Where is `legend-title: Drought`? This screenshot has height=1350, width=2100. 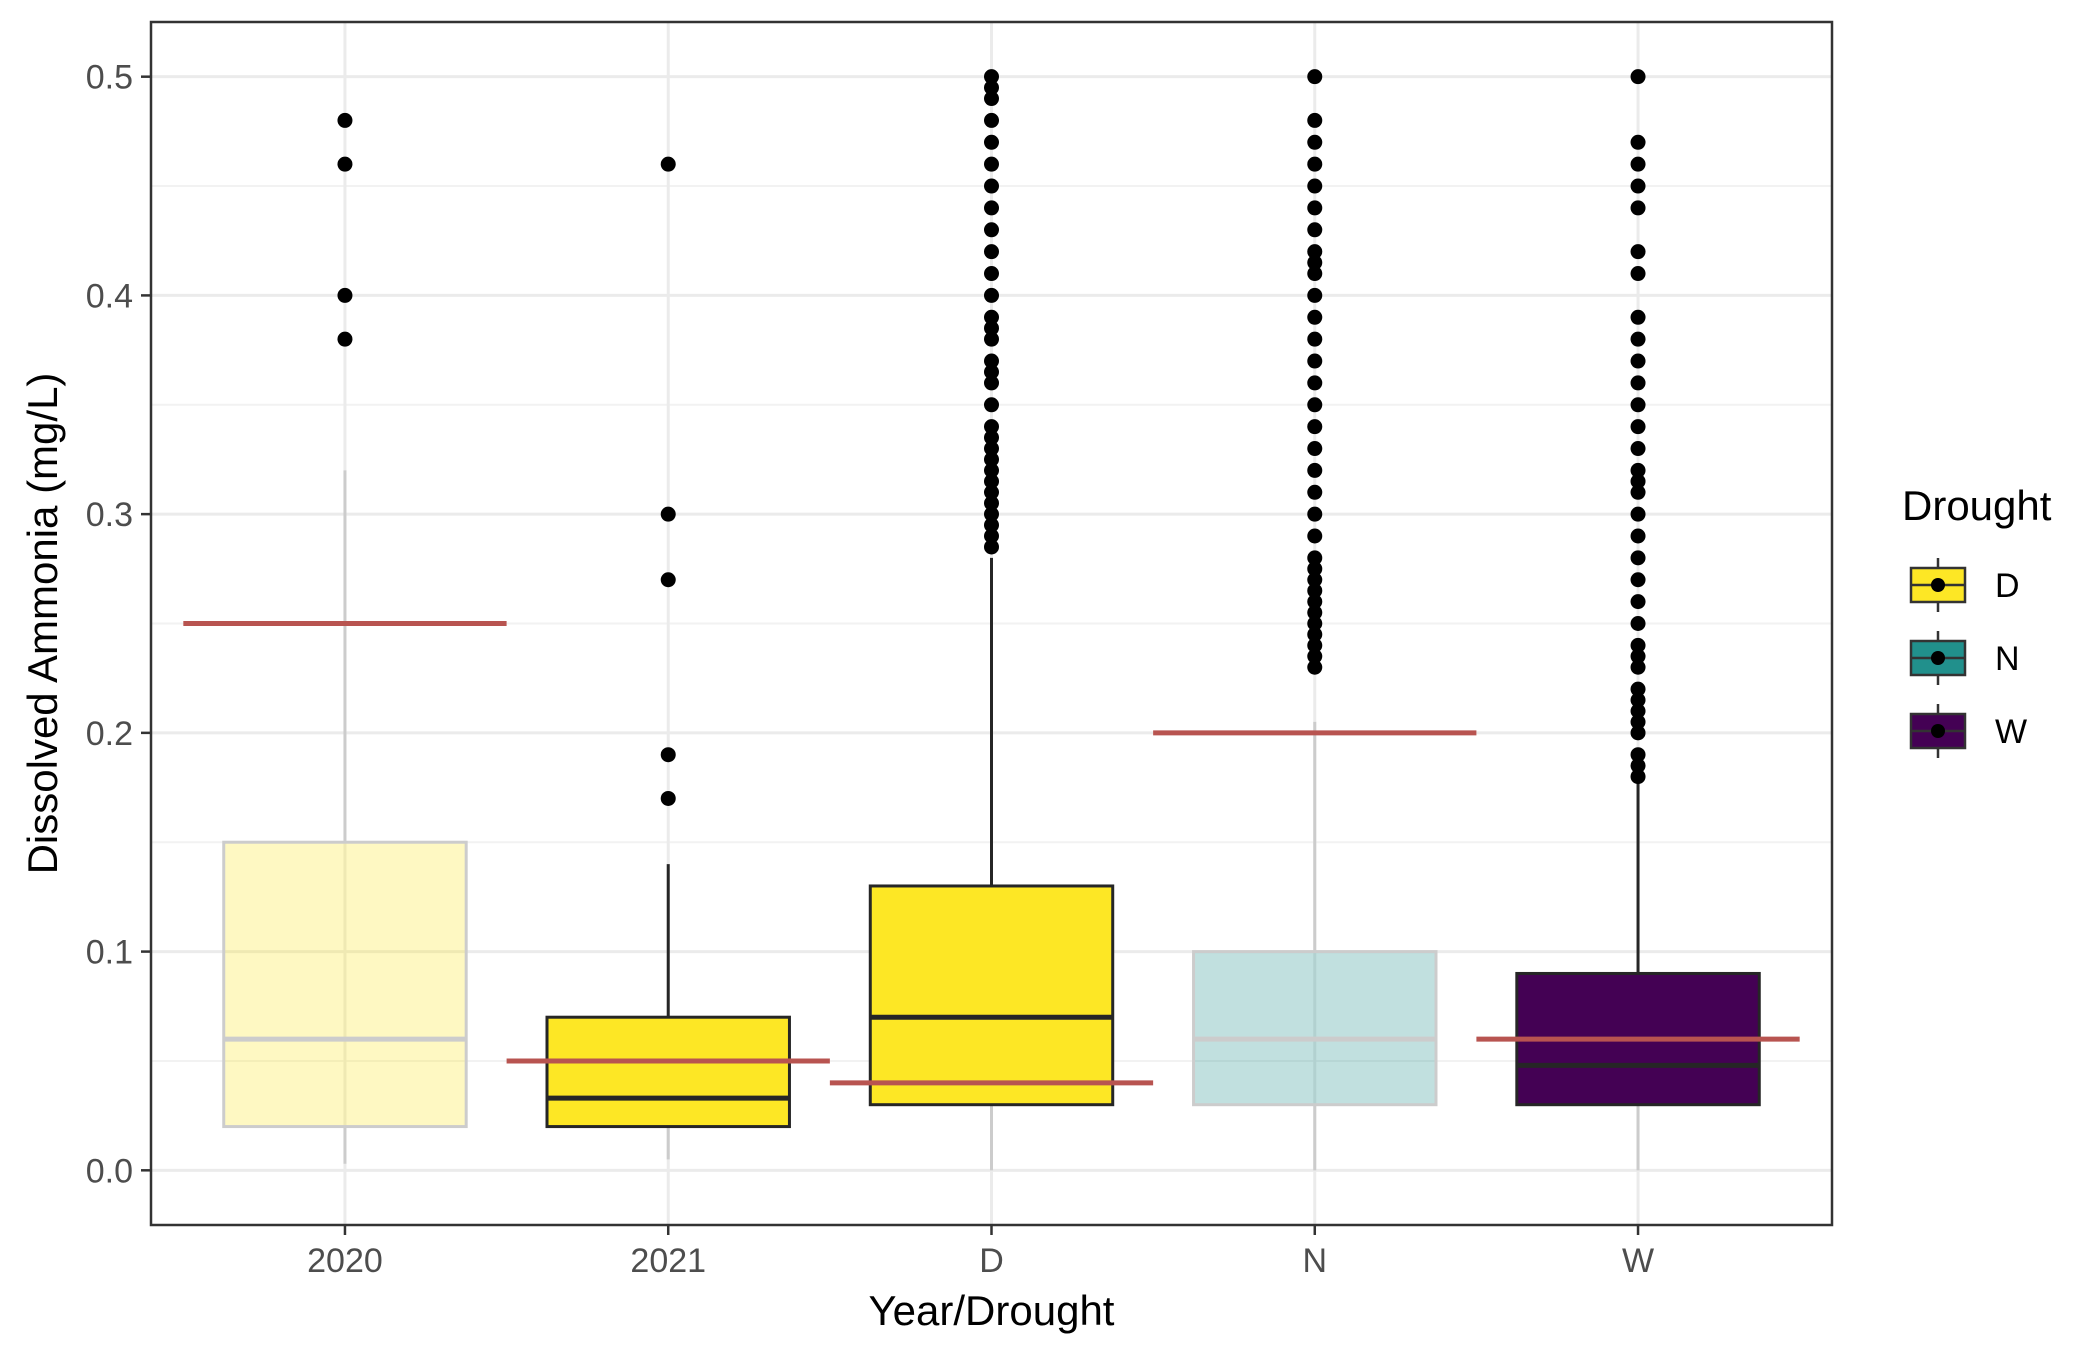 legend-title: Drought is located at coordinates (1977, 505).